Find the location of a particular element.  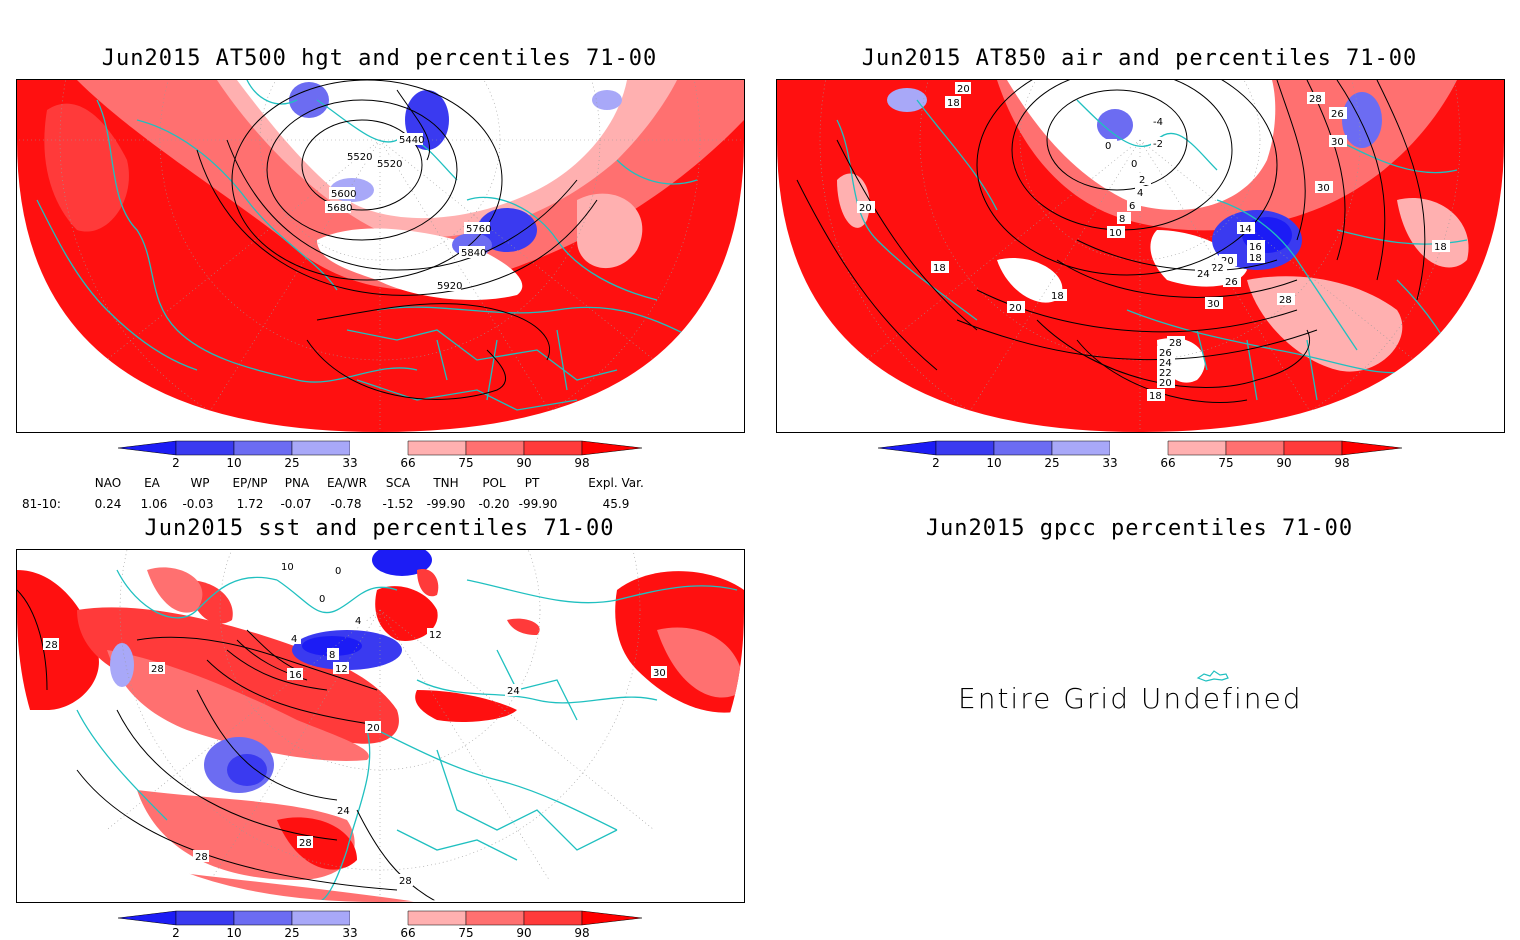

svg-text: 14 is located at coordinates (1245, 229).